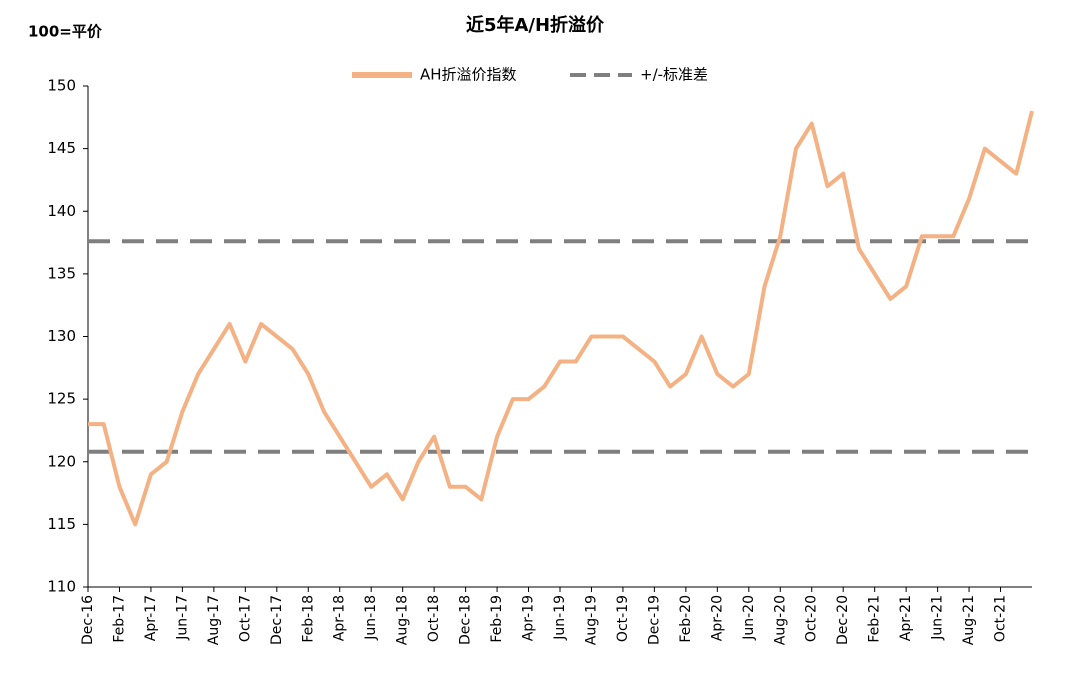  What do you see at coordinates (88, 620) in the screenshot?
I see `x-tick-label: Dec-16` at bounding box center [88, 620].